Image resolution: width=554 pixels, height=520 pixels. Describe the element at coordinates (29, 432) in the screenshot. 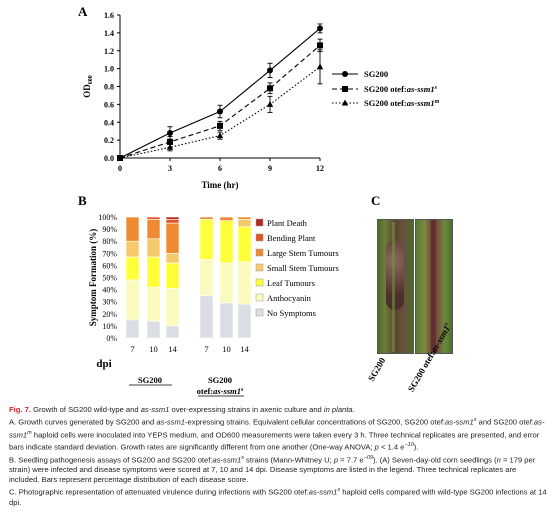

I see `caption-text: m` at that location.